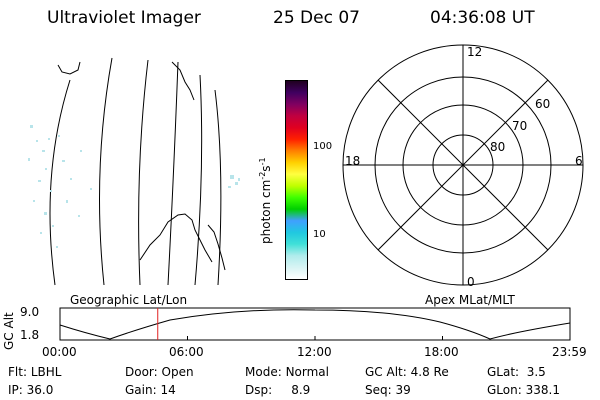  I want to click on status-glat: GLat: 3.5, so click(516, 372).